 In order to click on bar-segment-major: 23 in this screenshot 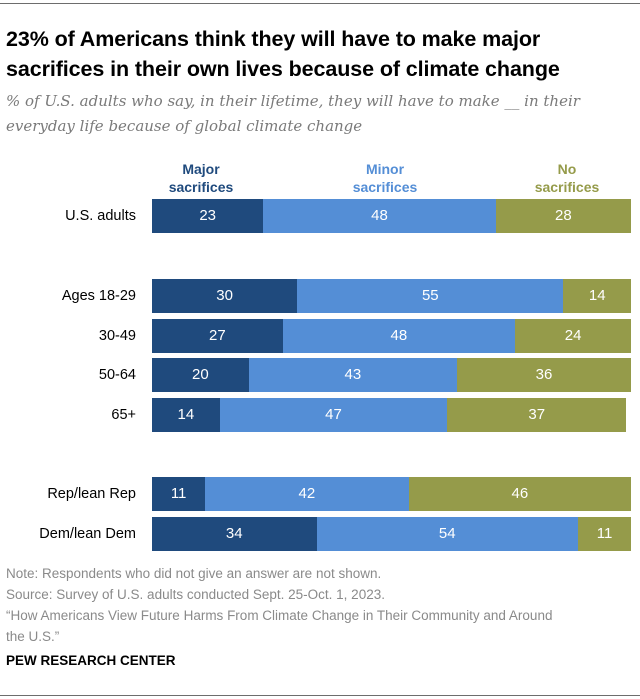, I will do `click(208, 216)`.